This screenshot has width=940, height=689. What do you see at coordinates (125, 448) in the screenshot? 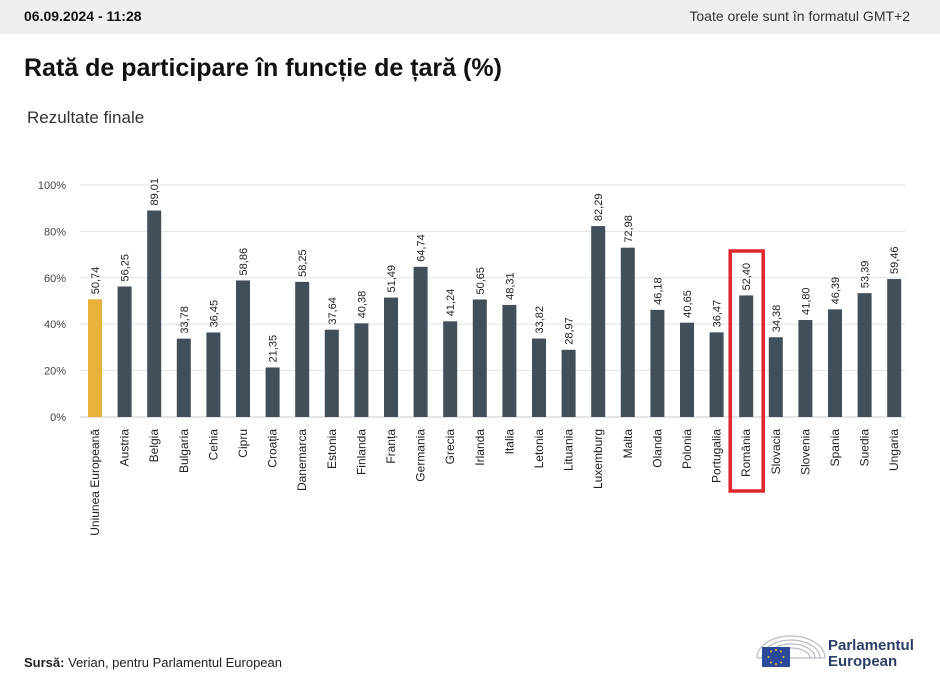
I see `category-label: Austria` at bounding box center [125, 448].